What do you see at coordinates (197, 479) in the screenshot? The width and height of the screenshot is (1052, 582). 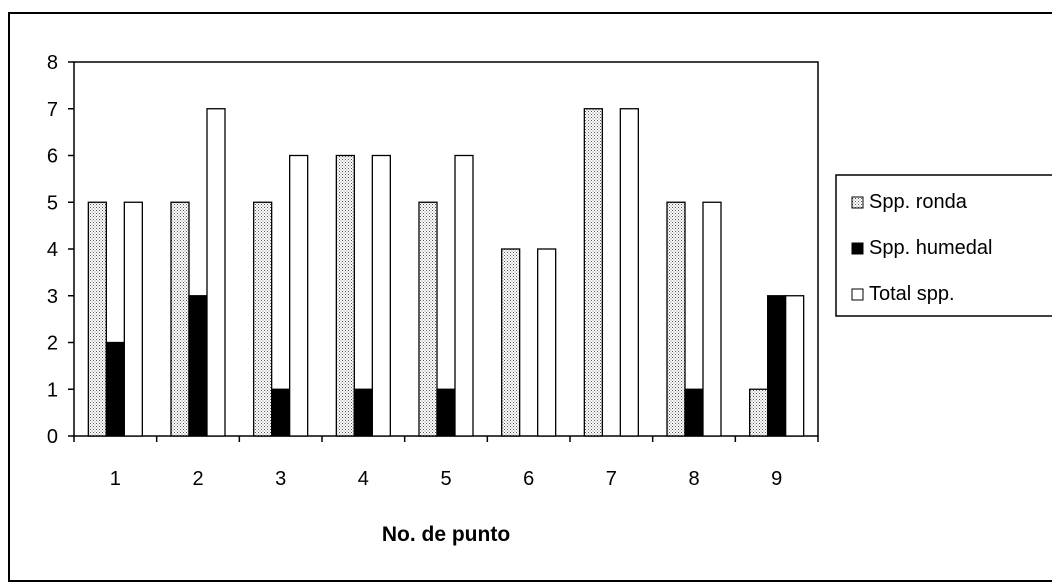 I see `x-tick-label: 2` at bounding box center [197, 479].